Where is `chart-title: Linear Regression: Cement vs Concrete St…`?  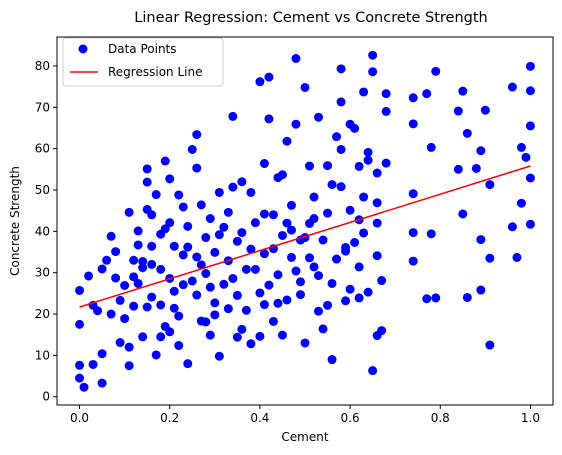
chart-title: Linear Regression: Cement vs Concrete St… is located at coordinates (310, 18).